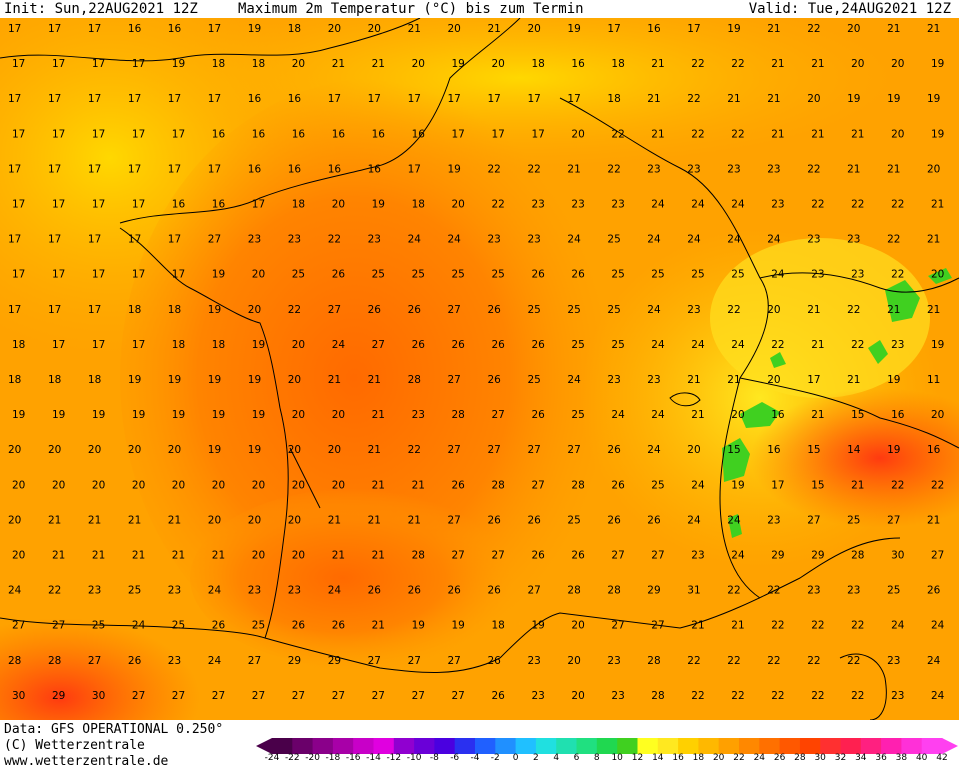 This screenshot has height=770, width=959. Describe the element at coordinates (759, 758) in the screenshot. I see `legend-tick-label: 24` at that location.